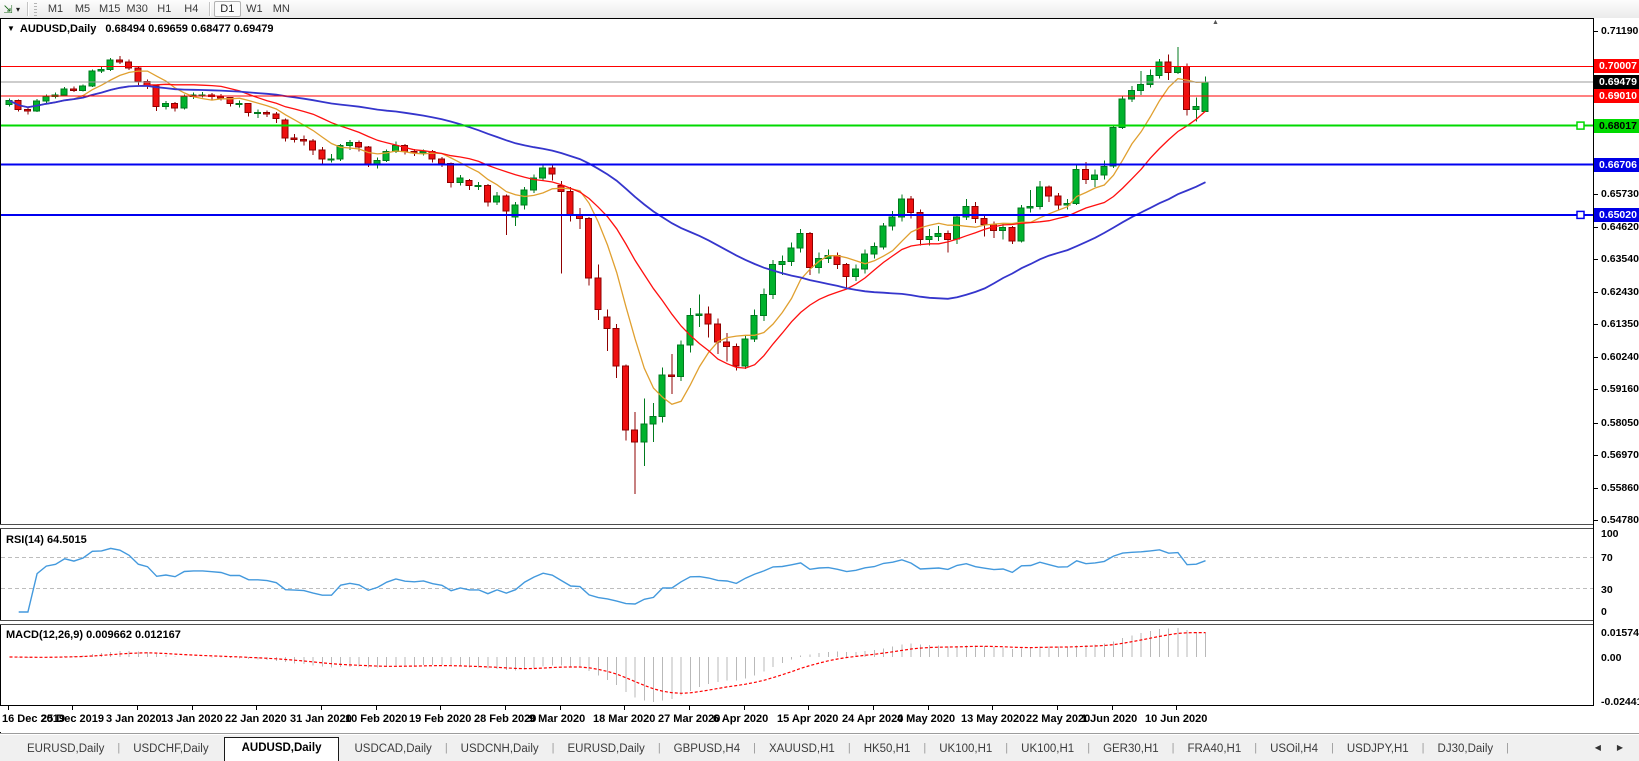  I want to click on timeframe-button-m1: M1, so click(55, 9).